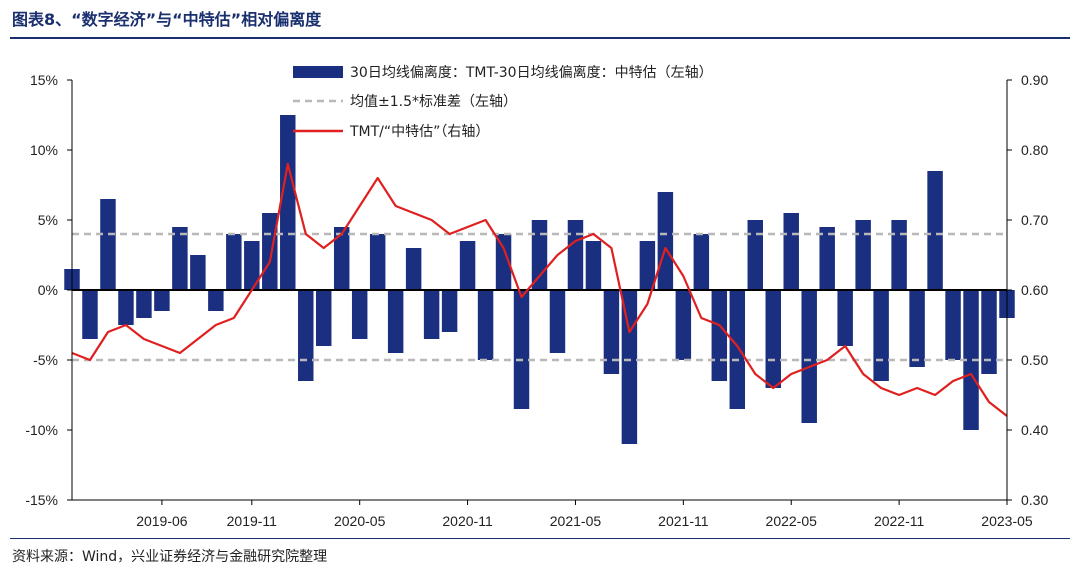 The height and width of the screenshot is (579, 1080). I want to click on legend-label: TMT/“中特估”（右轴）, so click(419, 132).